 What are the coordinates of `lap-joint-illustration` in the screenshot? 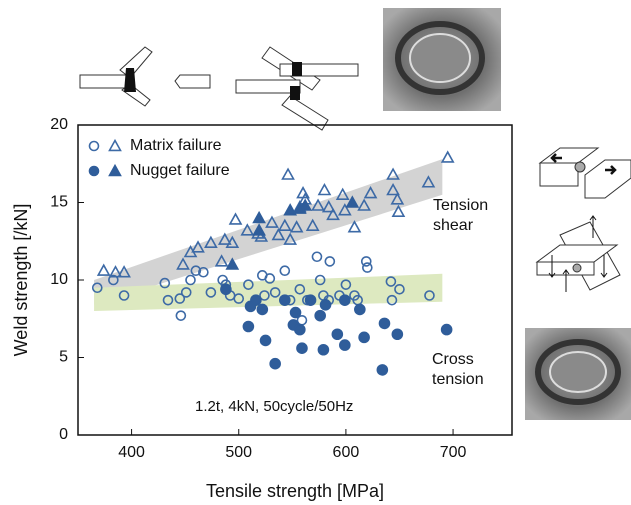 It's located at (297, 88).